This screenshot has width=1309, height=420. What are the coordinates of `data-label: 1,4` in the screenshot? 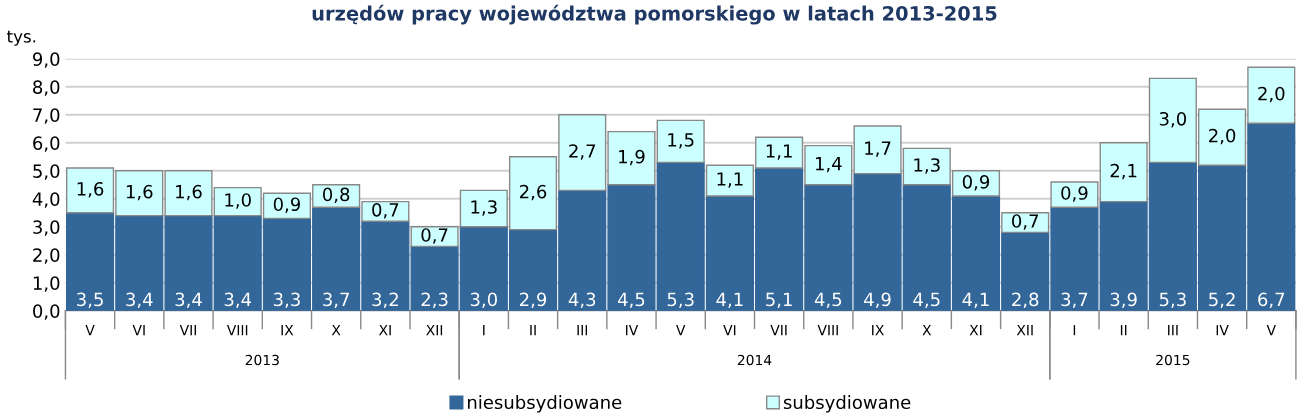 It's located at (828, 165).